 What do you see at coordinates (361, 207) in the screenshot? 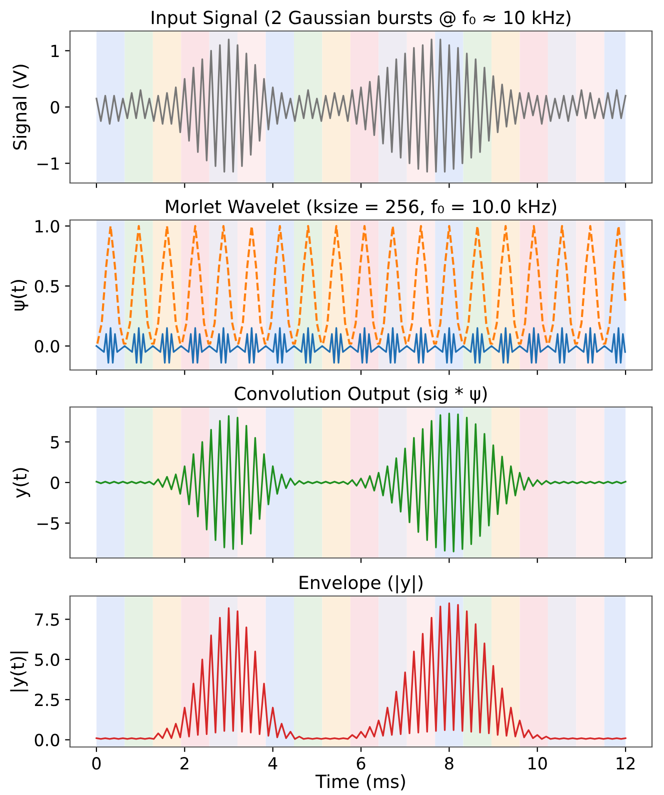
I see `chart-title: Morlet Wavelet (ksize = 256, f₀ = 10.0 kHz)` at bounding box center [361, 207].